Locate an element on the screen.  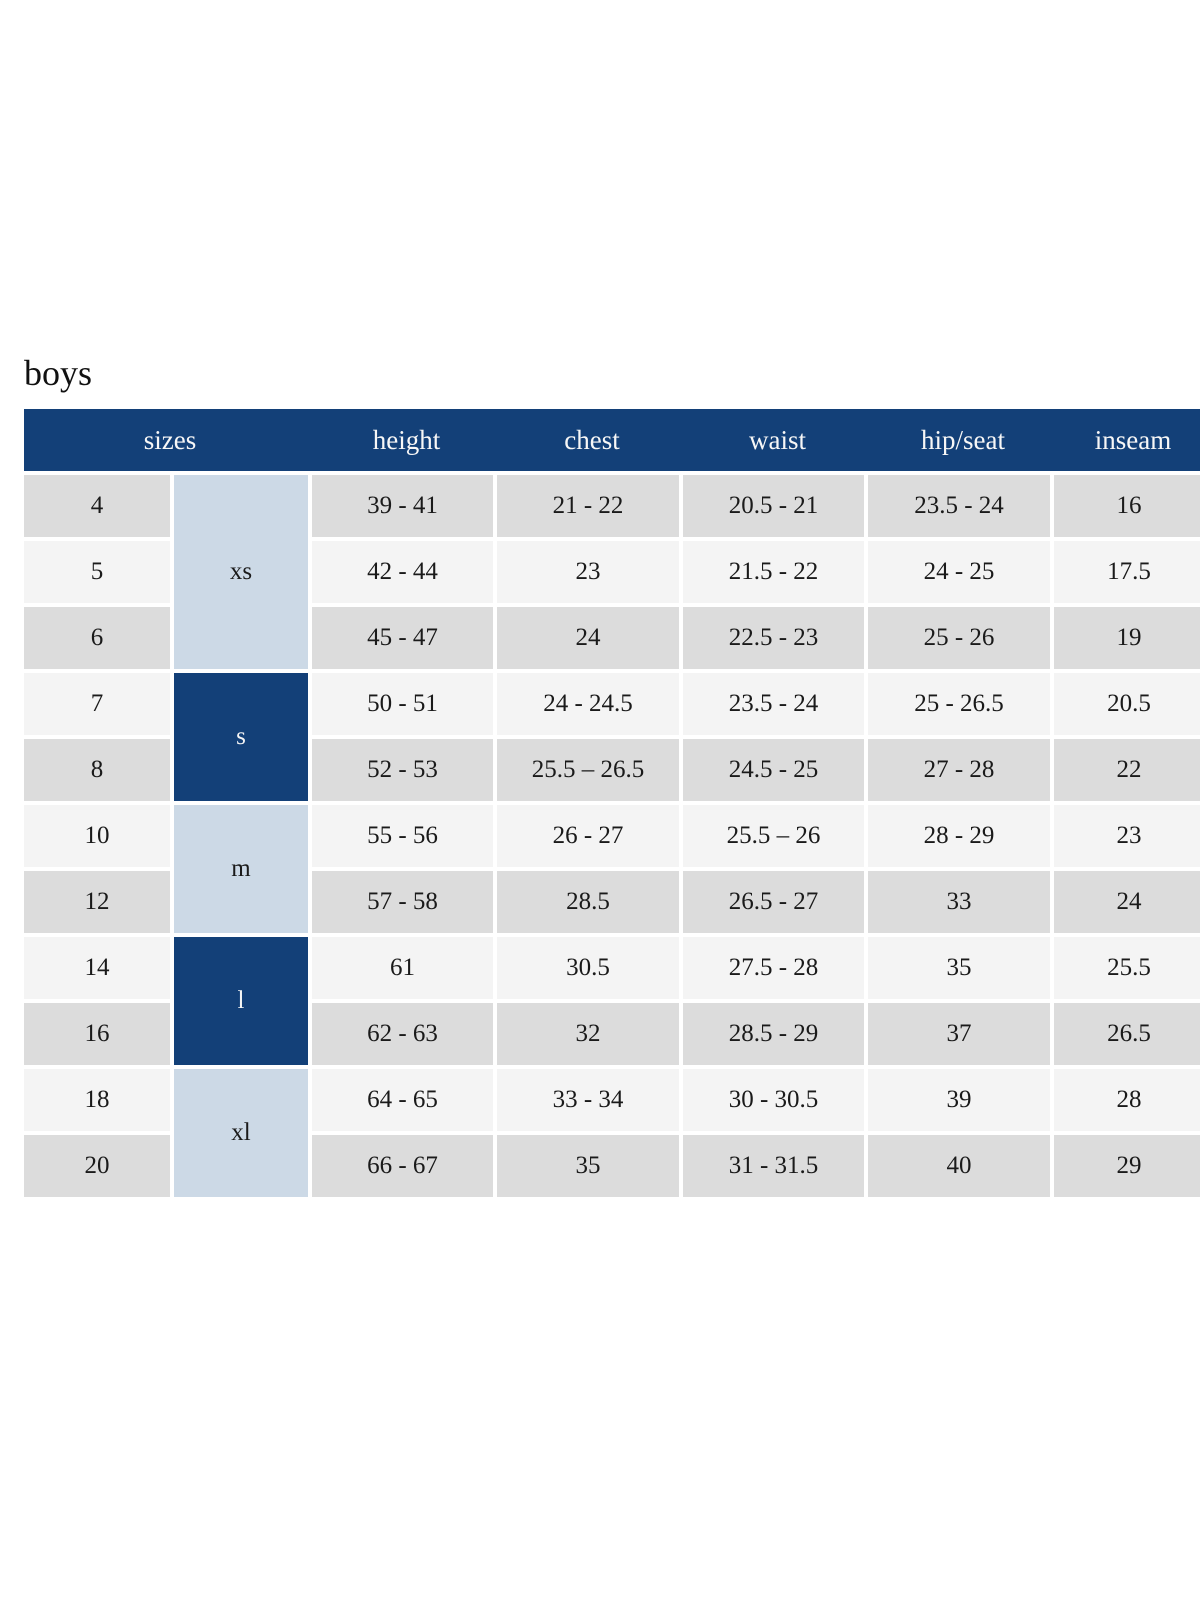
cell-chest: 24 is located at coordinates (588, 638).